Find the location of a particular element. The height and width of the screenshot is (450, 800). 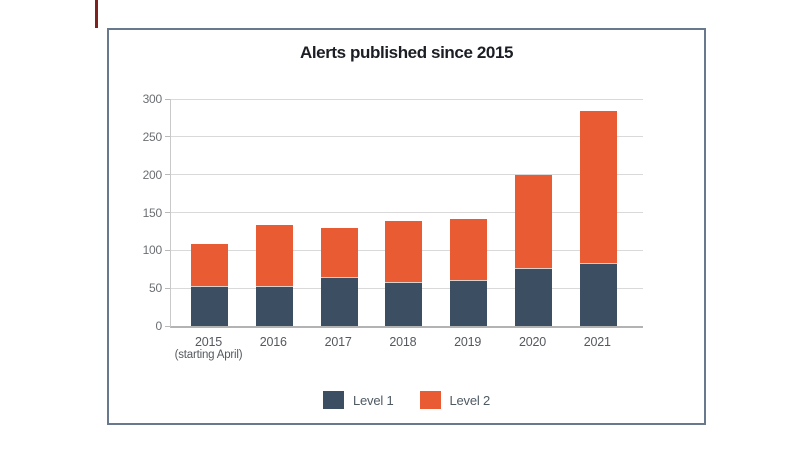

legend-label-level-1: Level 1 is located at coordinates (373, 400).